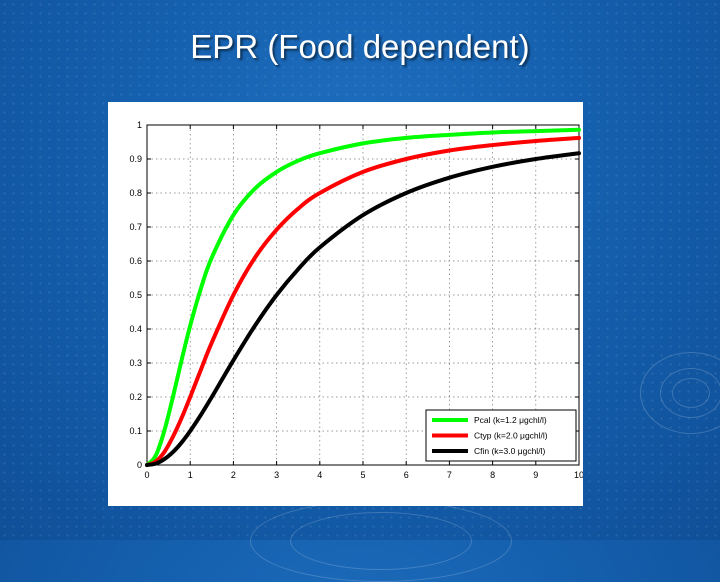  I want to click on y-tick-label: 0, so click(139, 465).